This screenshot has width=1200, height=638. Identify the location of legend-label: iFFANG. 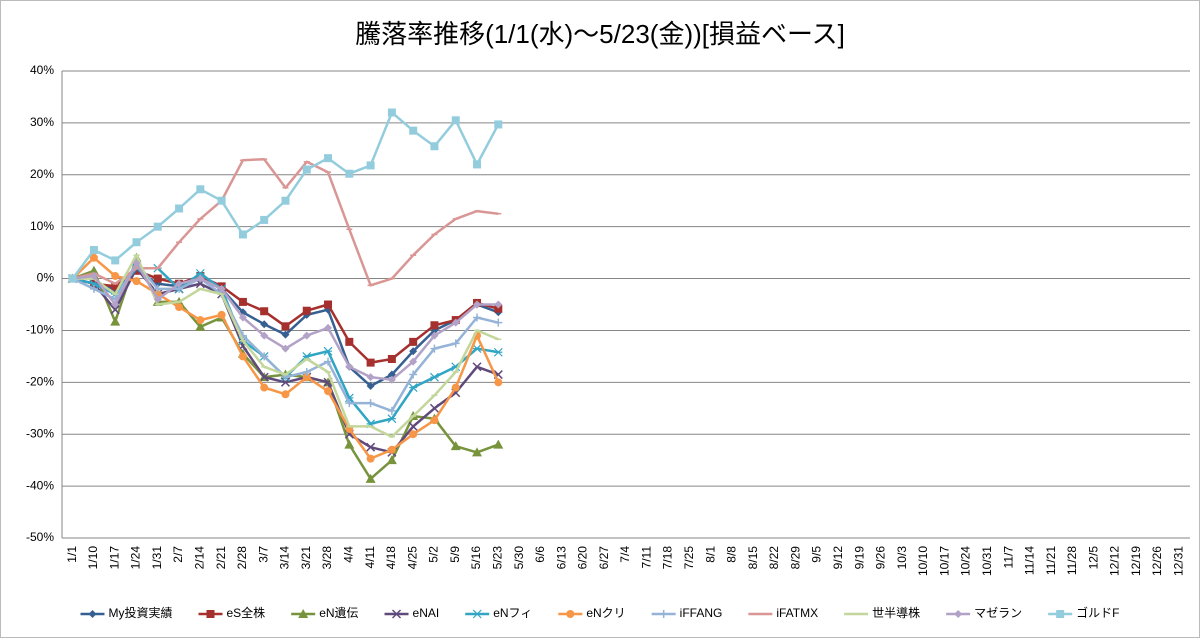
(701, 613).